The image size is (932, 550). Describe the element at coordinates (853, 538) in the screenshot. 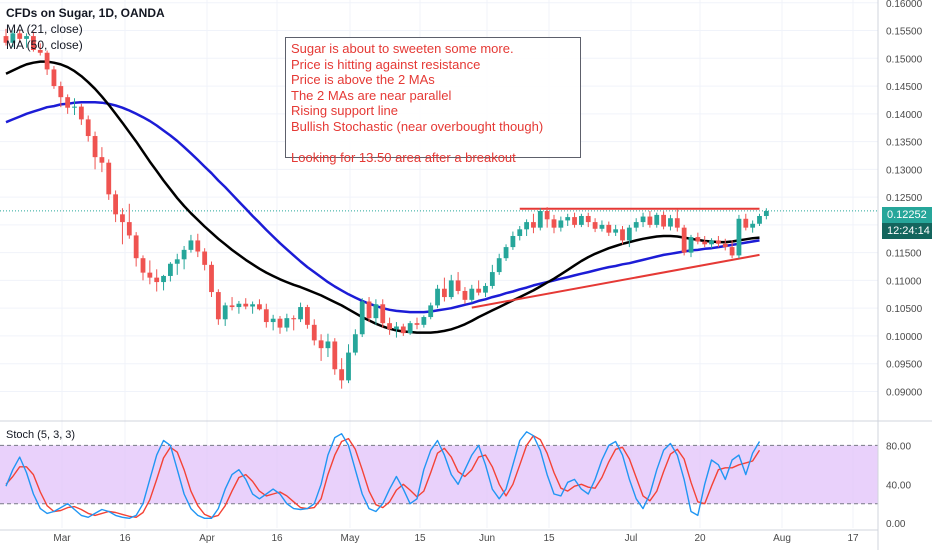

I see `x-tick-label: 17` at that location.